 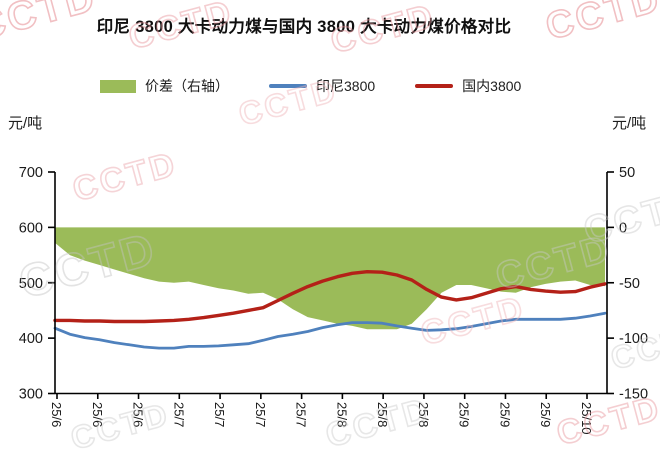 I want to click on left-tick-label: 700, so click(x=31, y=173).